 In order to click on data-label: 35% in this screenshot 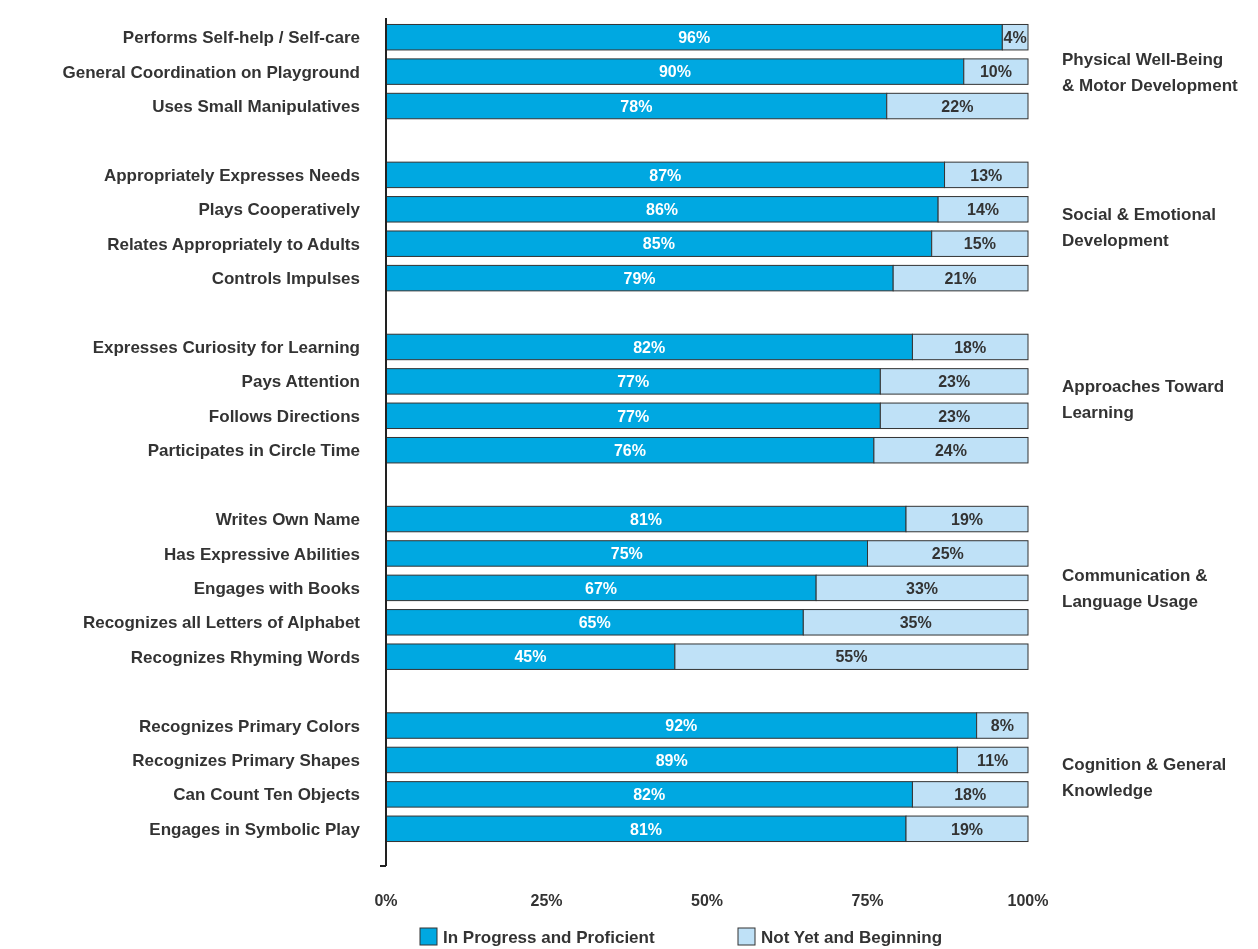, I will do `click(915, 623)`.